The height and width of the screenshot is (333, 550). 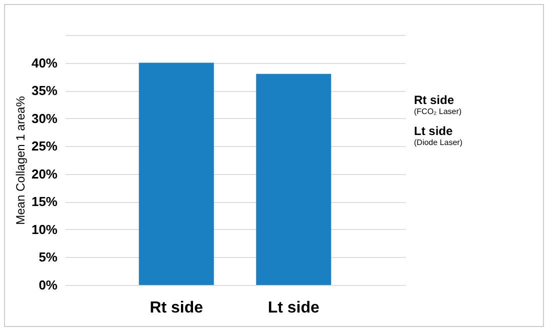 I want to click on y-axis-title: Mean Collagen 1 area%, so click(x=20, y=160).